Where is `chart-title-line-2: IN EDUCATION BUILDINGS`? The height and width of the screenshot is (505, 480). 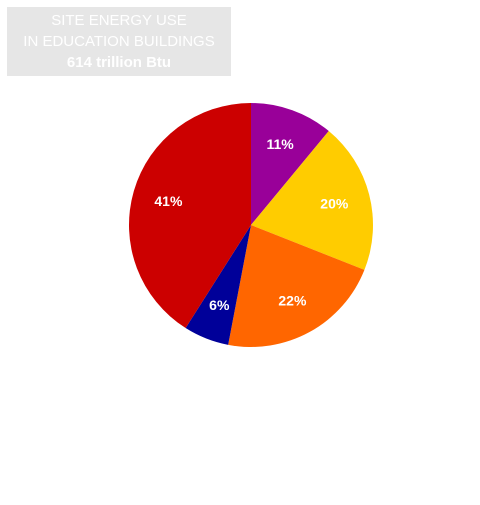 chart-title-line-2: IN EDUCATION BUILDINGS is located at coordinates (119, 41).